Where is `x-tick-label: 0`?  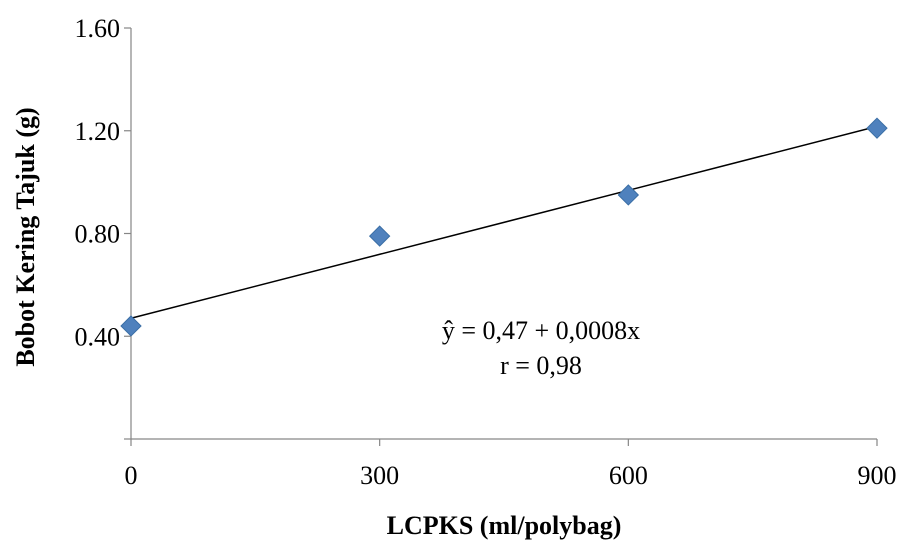
x-tick-label: 0 is located at coordinates (131, 475).